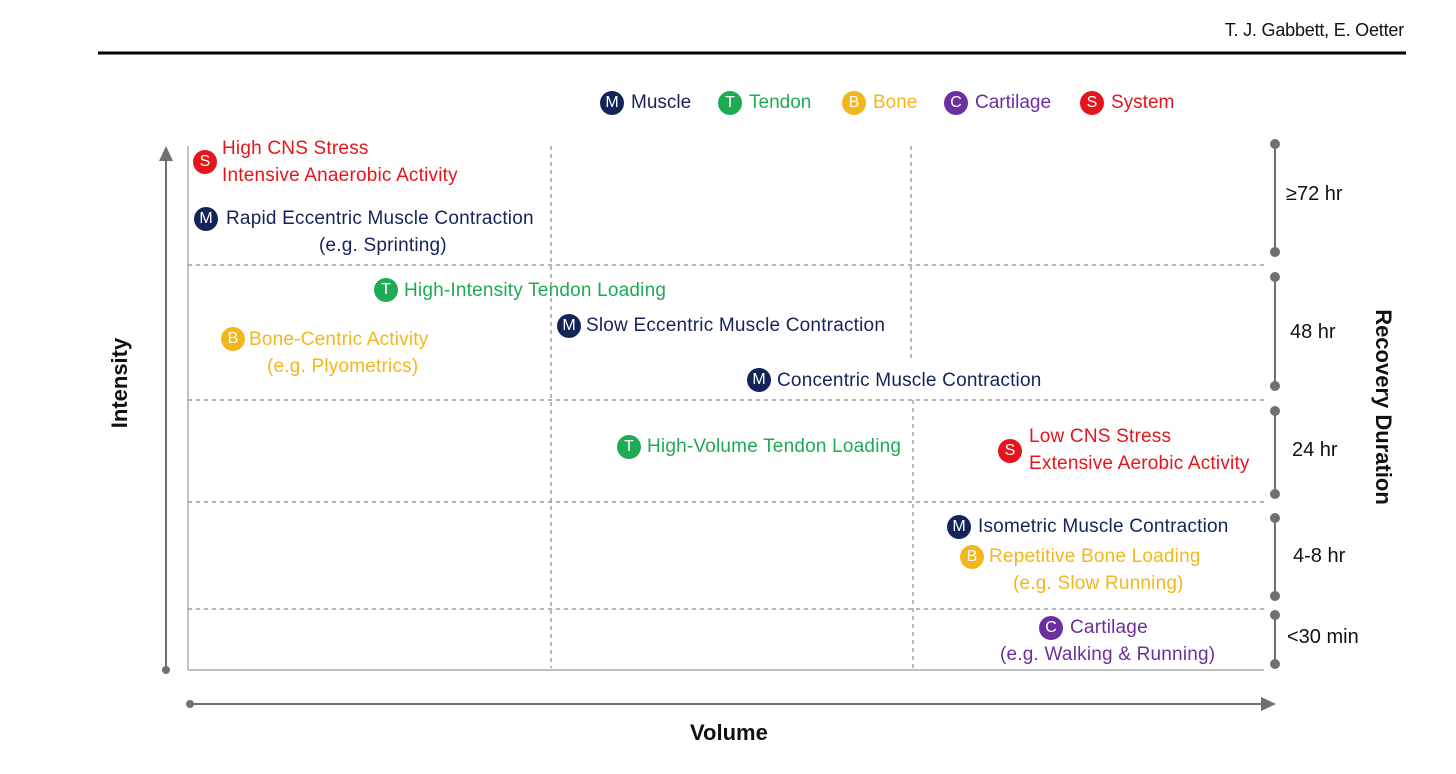 This screenshot has height=774, width=1456. What do you see at coordinates (380, 218) in the screenshot?
I see `rapid-eccentric-label: Rapid Eccentric Muscle Contraction` at bounding box center [380, 218].